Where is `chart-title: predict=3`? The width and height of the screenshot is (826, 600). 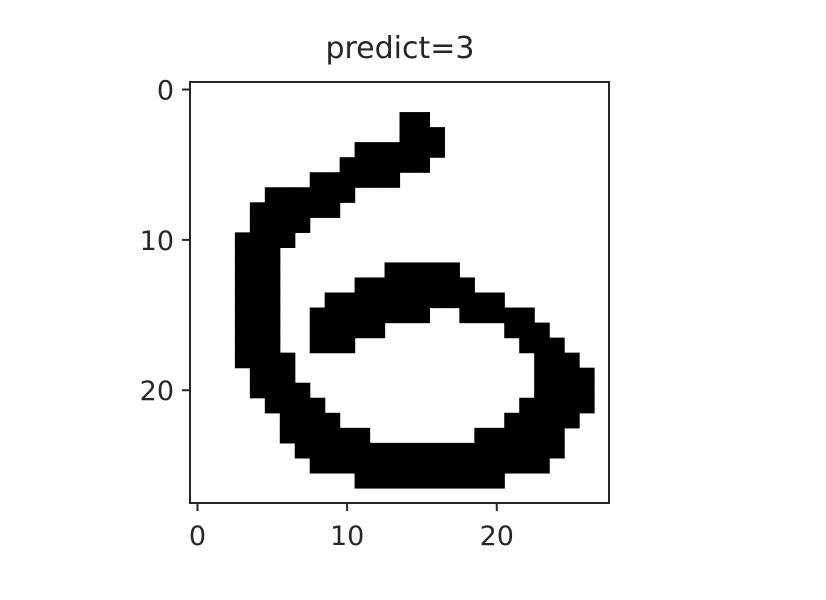 chart-title: predict=3 is located at coordinates (399, 48).